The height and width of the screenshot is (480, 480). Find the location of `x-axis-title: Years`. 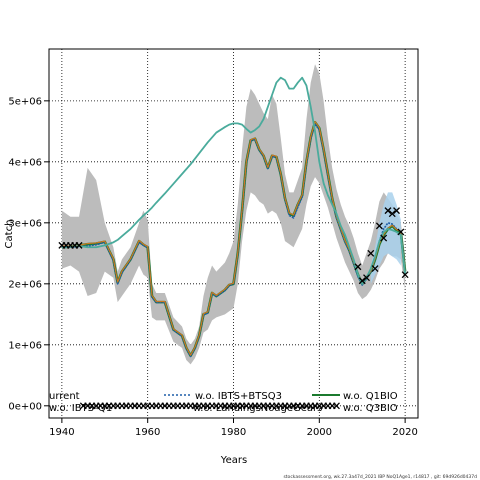

x-axis-title: Years is located at coordinates (233, 460).